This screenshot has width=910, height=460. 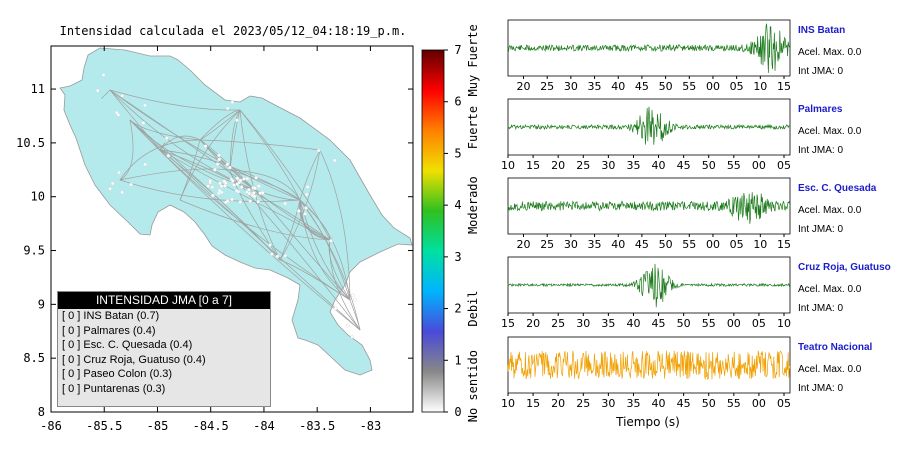 I want to click on time-tick-label: 30, so click(x=583, y=323).